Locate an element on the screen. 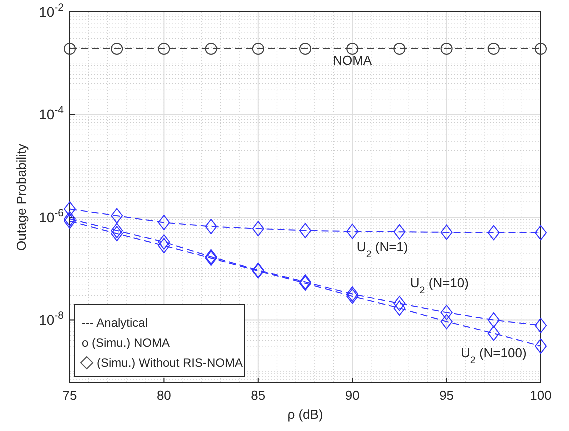 The image size is (569, 431). x-tick-label: 80 is located at coordinates (164, 395).